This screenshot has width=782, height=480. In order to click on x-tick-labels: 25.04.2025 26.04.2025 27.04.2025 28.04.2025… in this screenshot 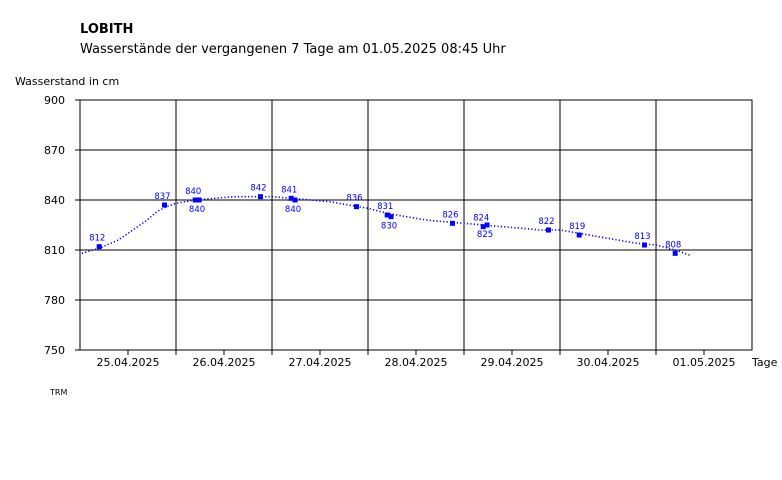, I will do `click(416, 362)`.